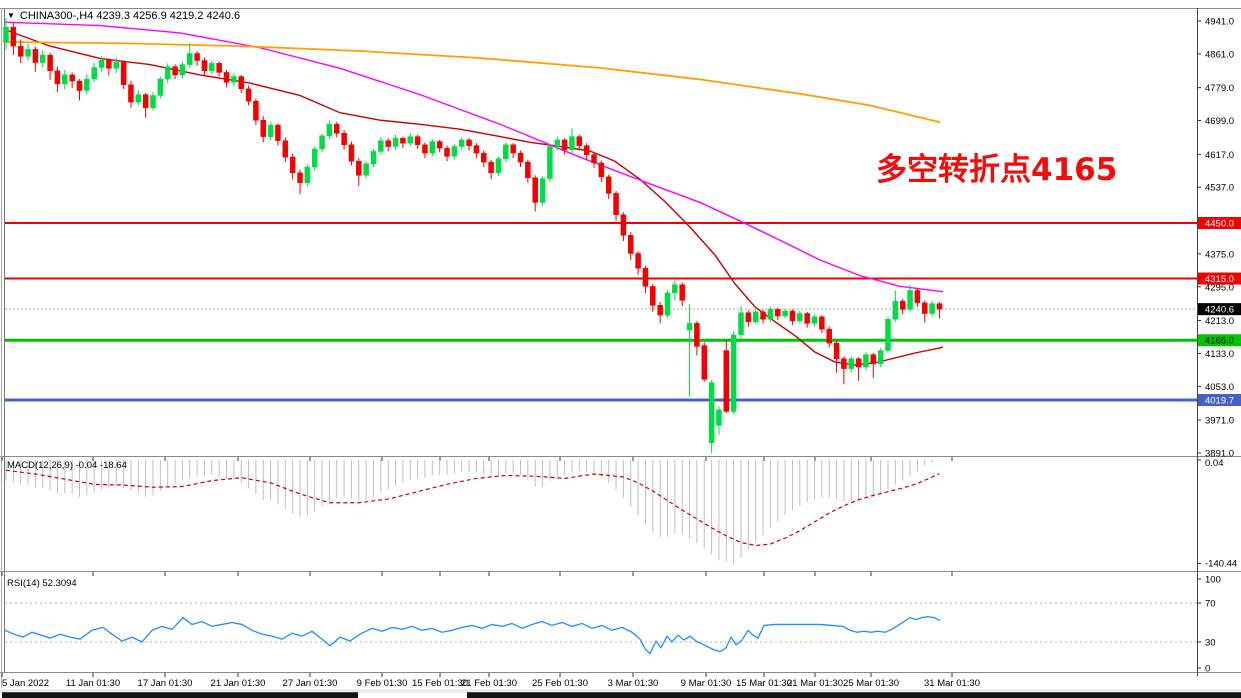 The width and height of the screenshot is (1241, 698). Describe the element at coordinates (560, 683) in the screenshot. I see `svg-text: 25 Feb 01:30` at that location.